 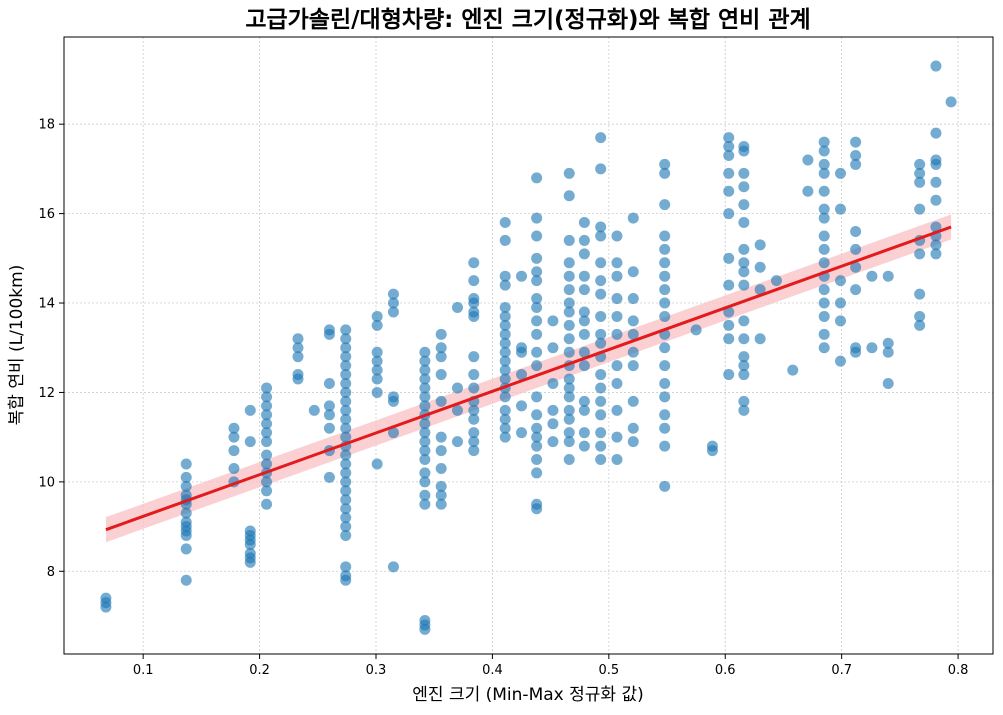 I want to click on chart-title: 고급가솔린/대형차량: 엔진 크기(정규화)와 복합 연비 관계, so click(x=527, y=20).